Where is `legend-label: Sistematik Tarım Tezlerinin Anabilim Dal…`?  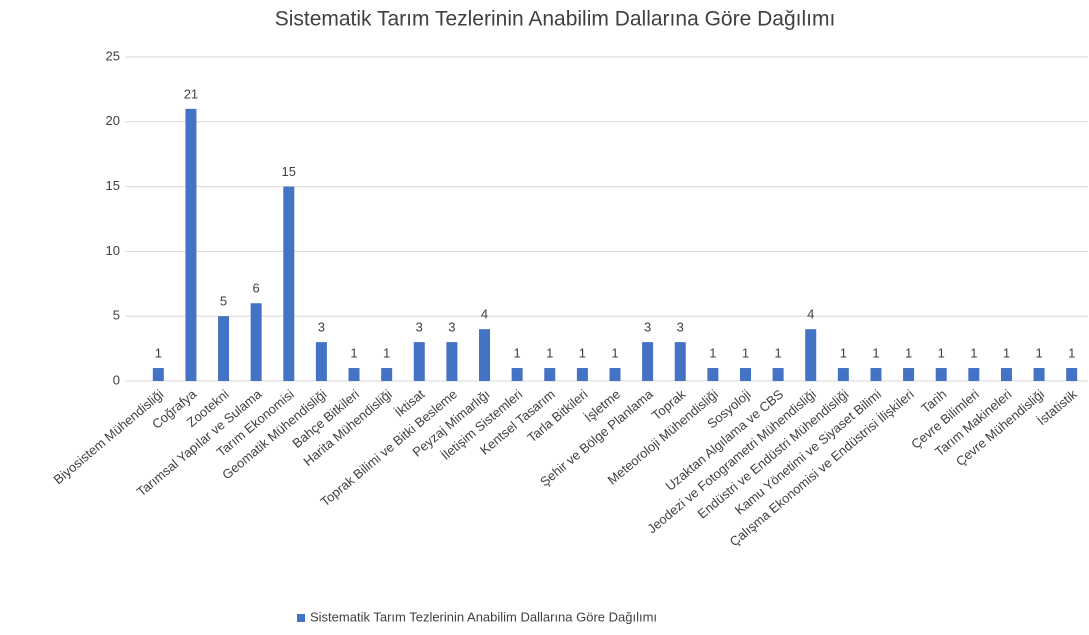 legend-label: Sistematik Tarım Tezlerinin Anabilim Dal… is located at coordinates (483, 616).